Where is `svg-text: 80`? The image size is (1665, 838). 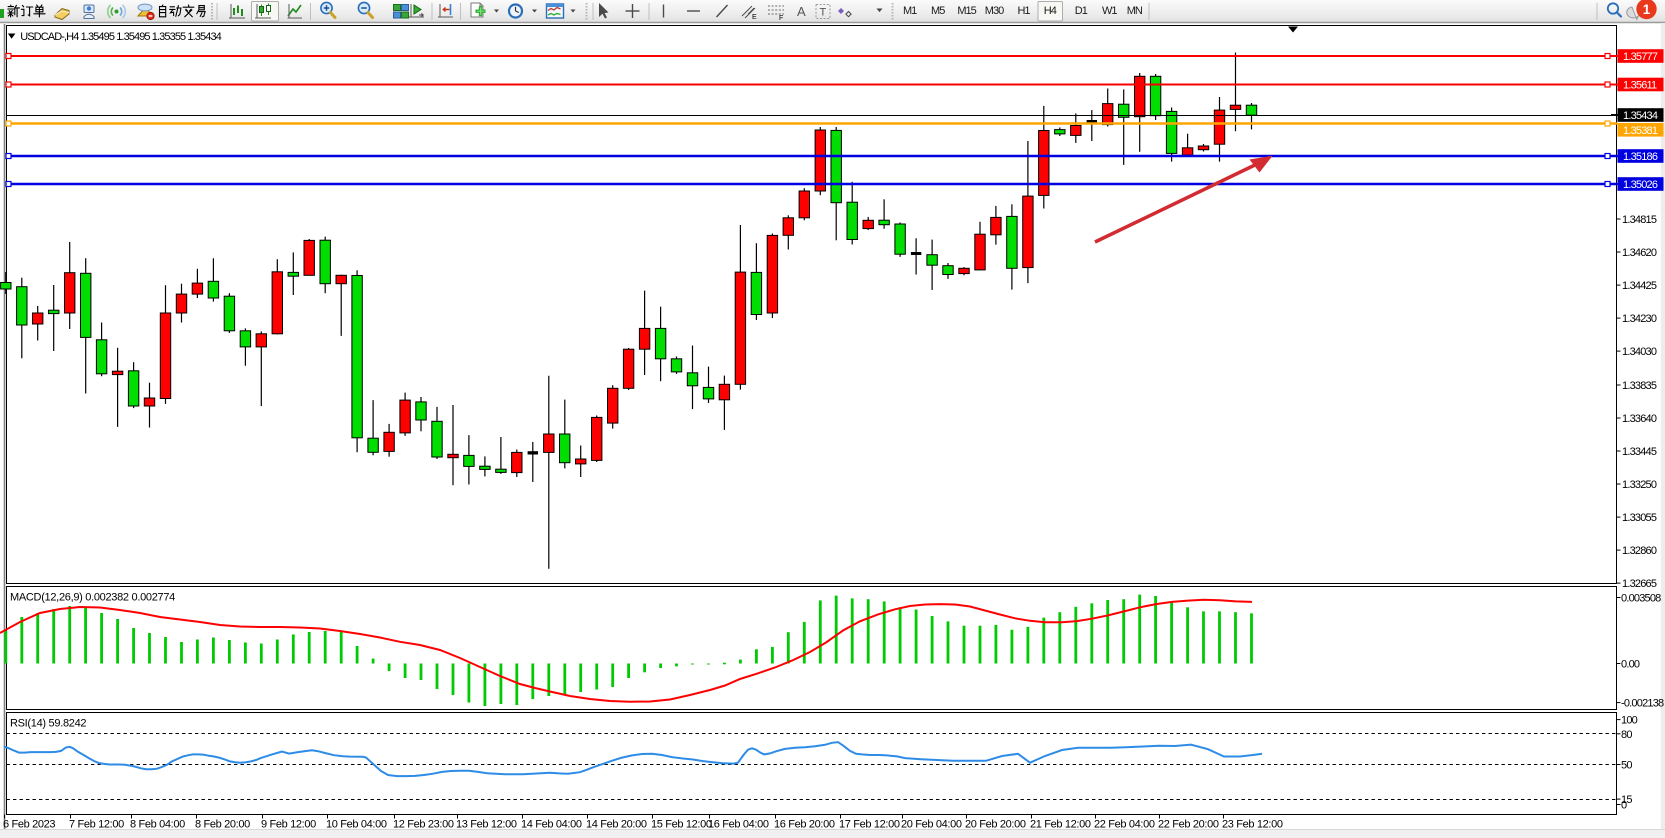 svg-text: 80 is located at coordinates (1626, 735).